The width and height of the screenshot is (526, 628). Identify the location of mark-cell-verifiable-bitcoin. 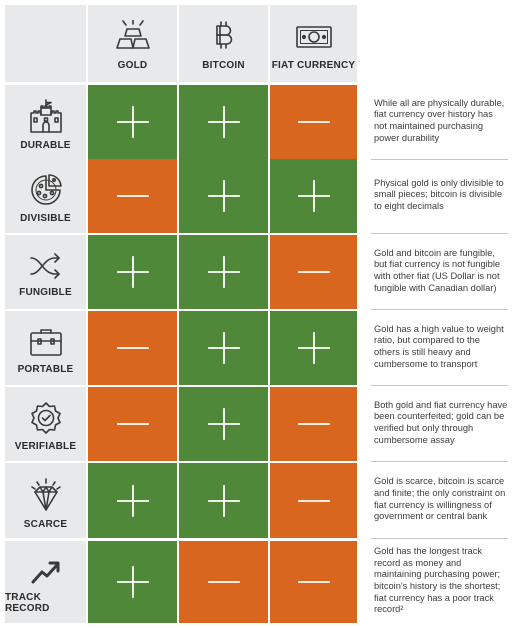
(223, 424).